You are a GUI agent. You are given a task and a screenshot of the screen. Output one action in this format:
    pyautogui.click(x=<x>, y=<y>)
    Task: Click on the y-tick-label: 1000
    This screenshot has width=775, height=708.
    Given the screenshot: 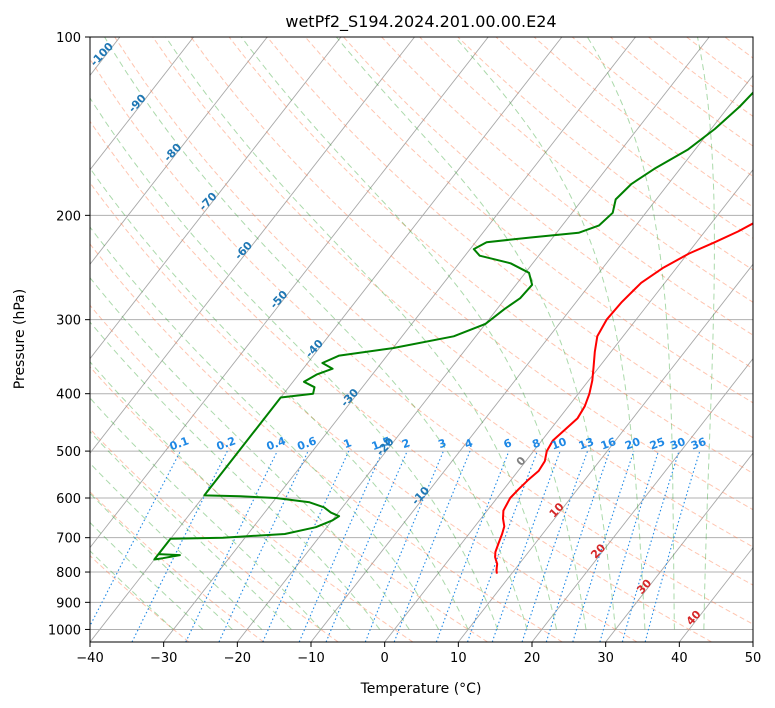 What is the action you would take?
    pyautogui.click(x=64, y=630)
    